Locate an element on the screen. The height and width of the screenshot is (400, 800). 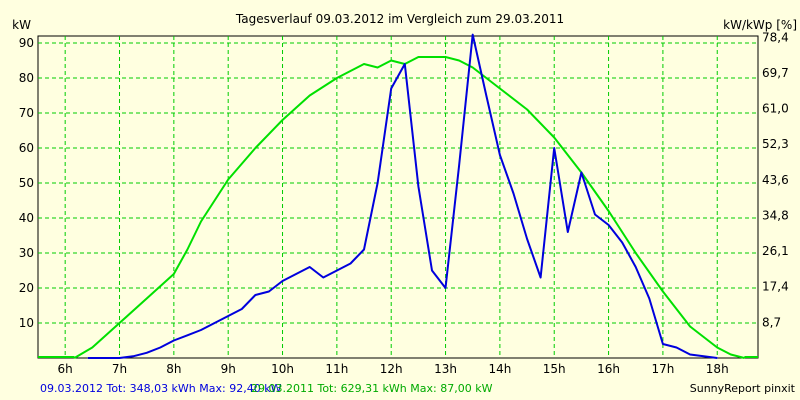
x-tick-label: 17h is located at coordinates (662, 369).